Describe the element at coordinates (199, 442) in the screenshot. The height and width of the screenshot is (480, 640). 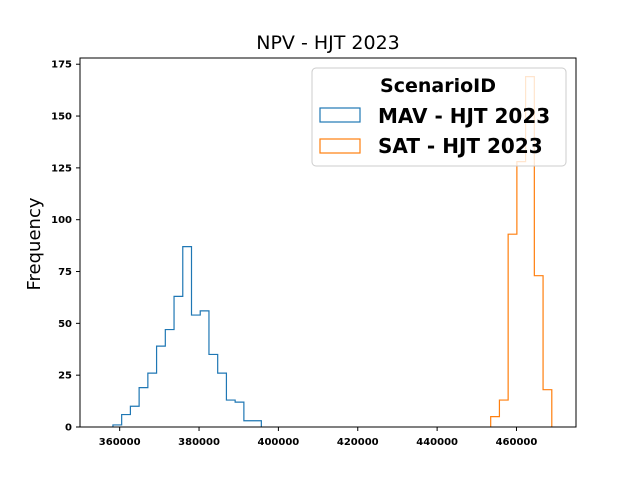
I see `x-tick-label: 380000` at that location.